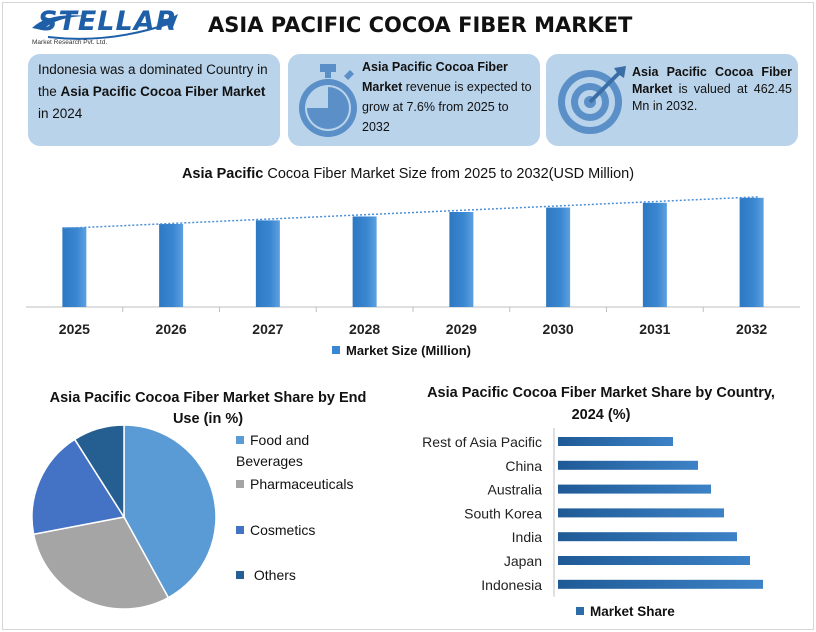 This screenshot has width=816, height=632. I want to click on bar-2027, so click(267, 263).